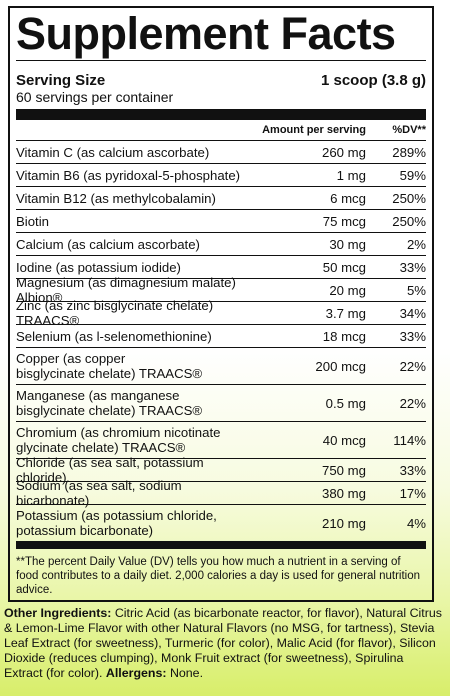 The width and height of the screenshot is (450, 696). Describe the element at coordinates (409, 130) in the screenshot. I see `daily-value-header: %DV**` at that location.